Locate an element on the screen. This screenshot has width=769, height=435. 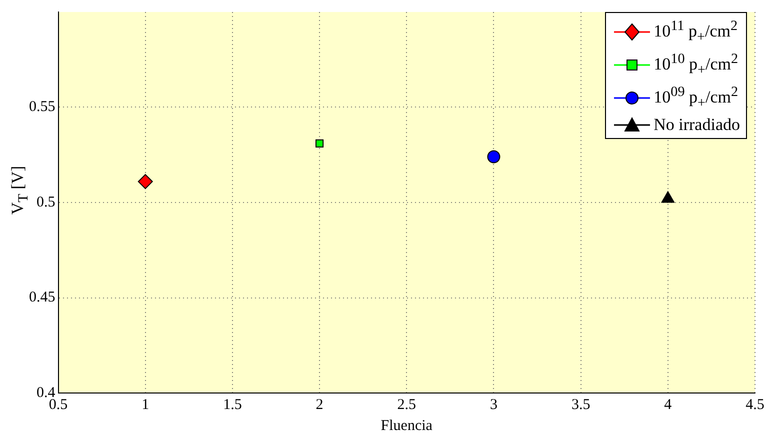
x-axis-title: Fluencia is located at coordinates (406, 426).